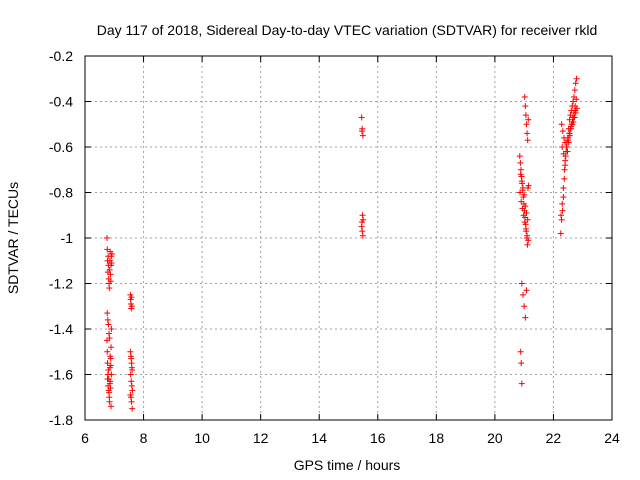 This screenshot has height=480, width=640. What do you see at coordinates (61, 193) in the screenshot?
I see `y-tick-label: -0.8` at bounding box center [61, 193].